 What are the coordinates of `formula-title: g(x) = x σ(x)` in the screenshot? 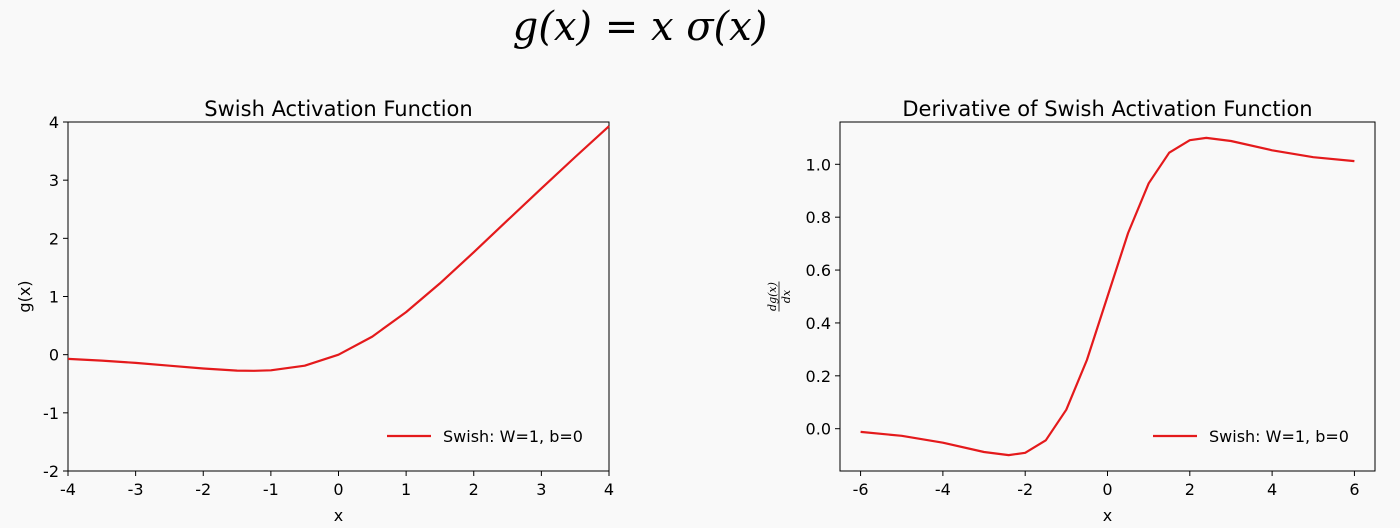 It's located at (640, 27).